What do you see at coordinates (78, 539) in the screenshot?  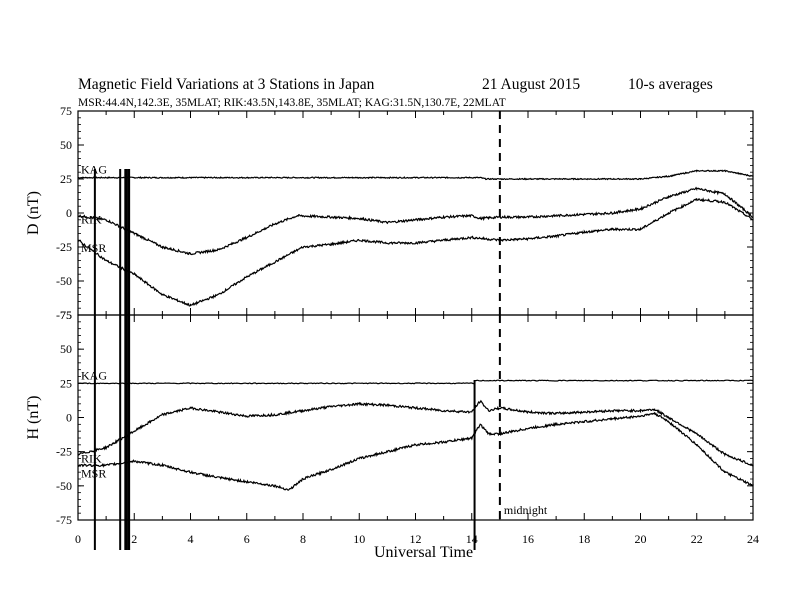 I see `x-tick-label: 0` at bounding box center [78, 539].